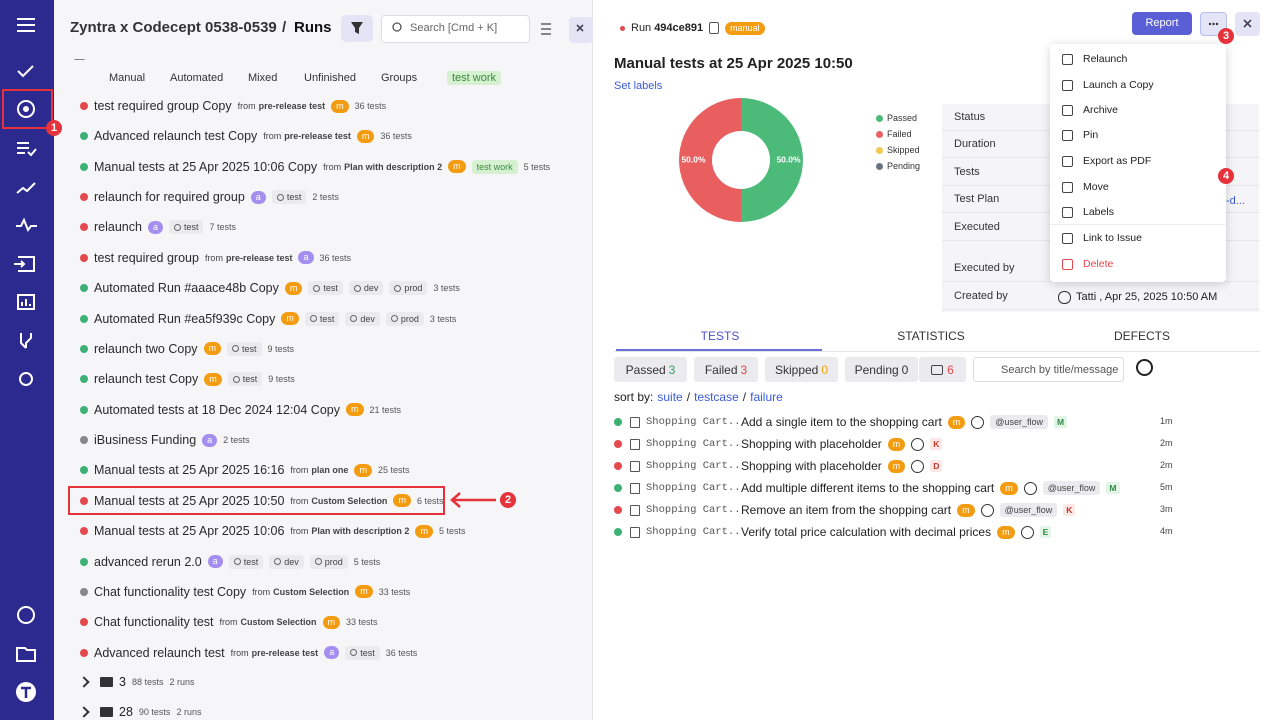  Describe the element at coordinates (367, 318) in the screenshot. I see `tag-text: dev` at that location.